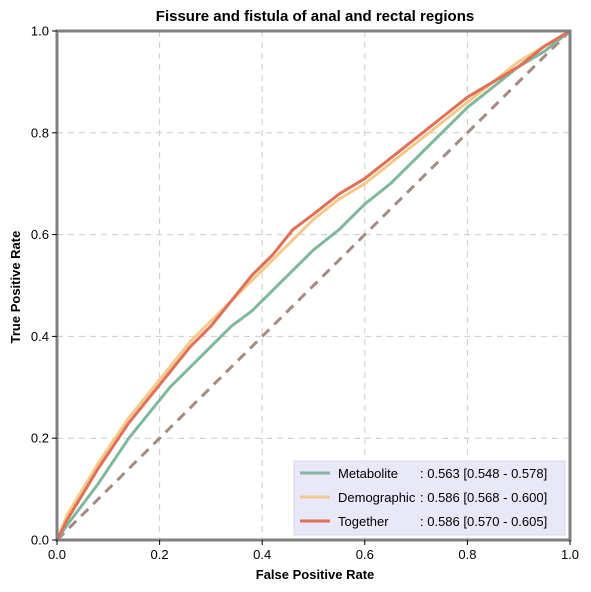  Describe the element at coordinates (467, 554) in the screenshot. I see `x-tick-label: 0.8` at that location.